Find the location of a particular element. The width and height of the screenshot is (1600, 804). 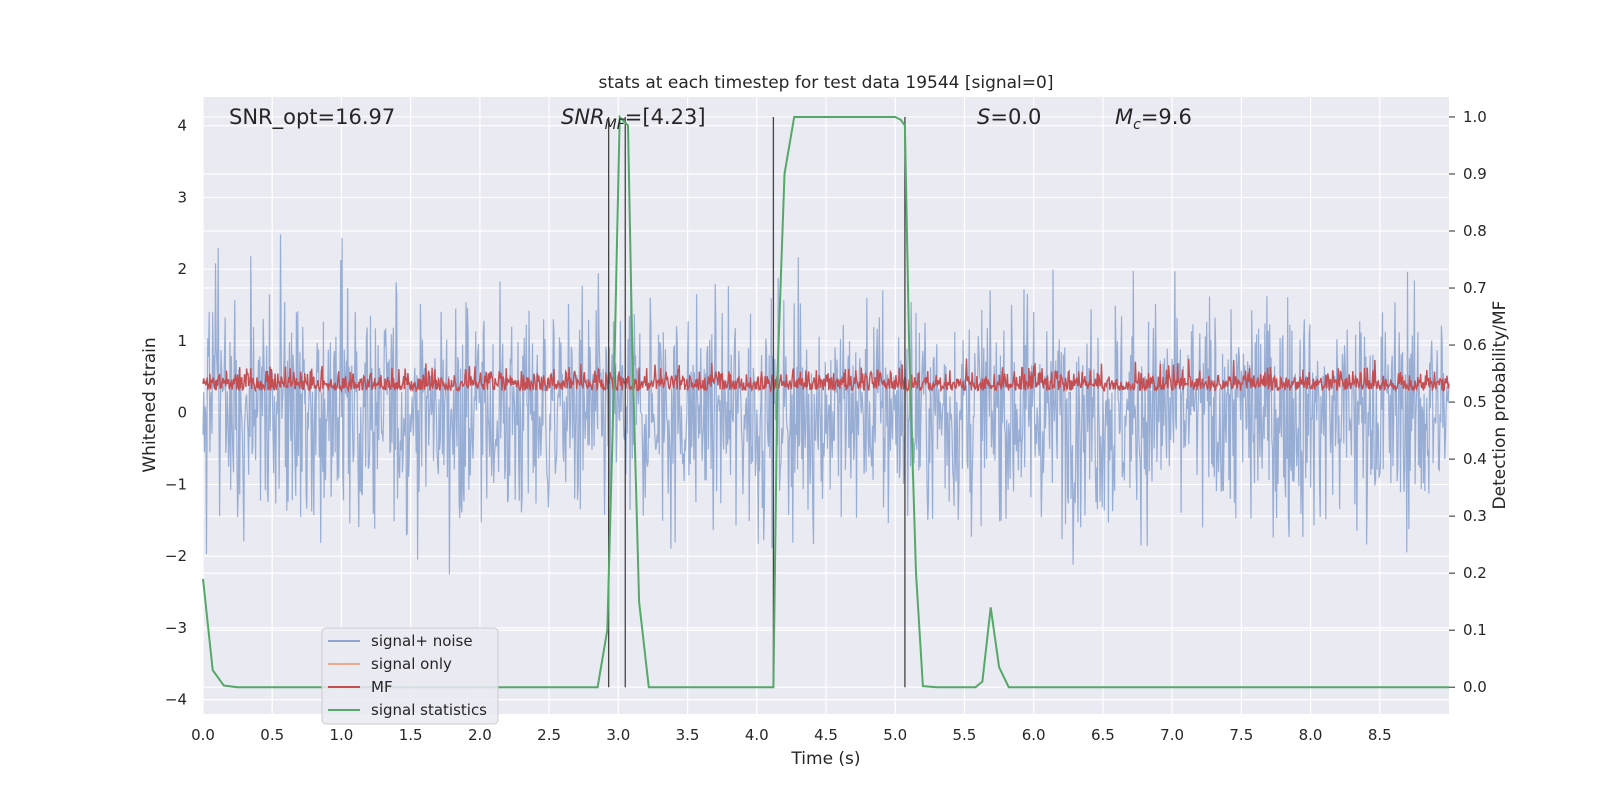

x-tick-label: 2.0 is located at coordinates (480, 735).